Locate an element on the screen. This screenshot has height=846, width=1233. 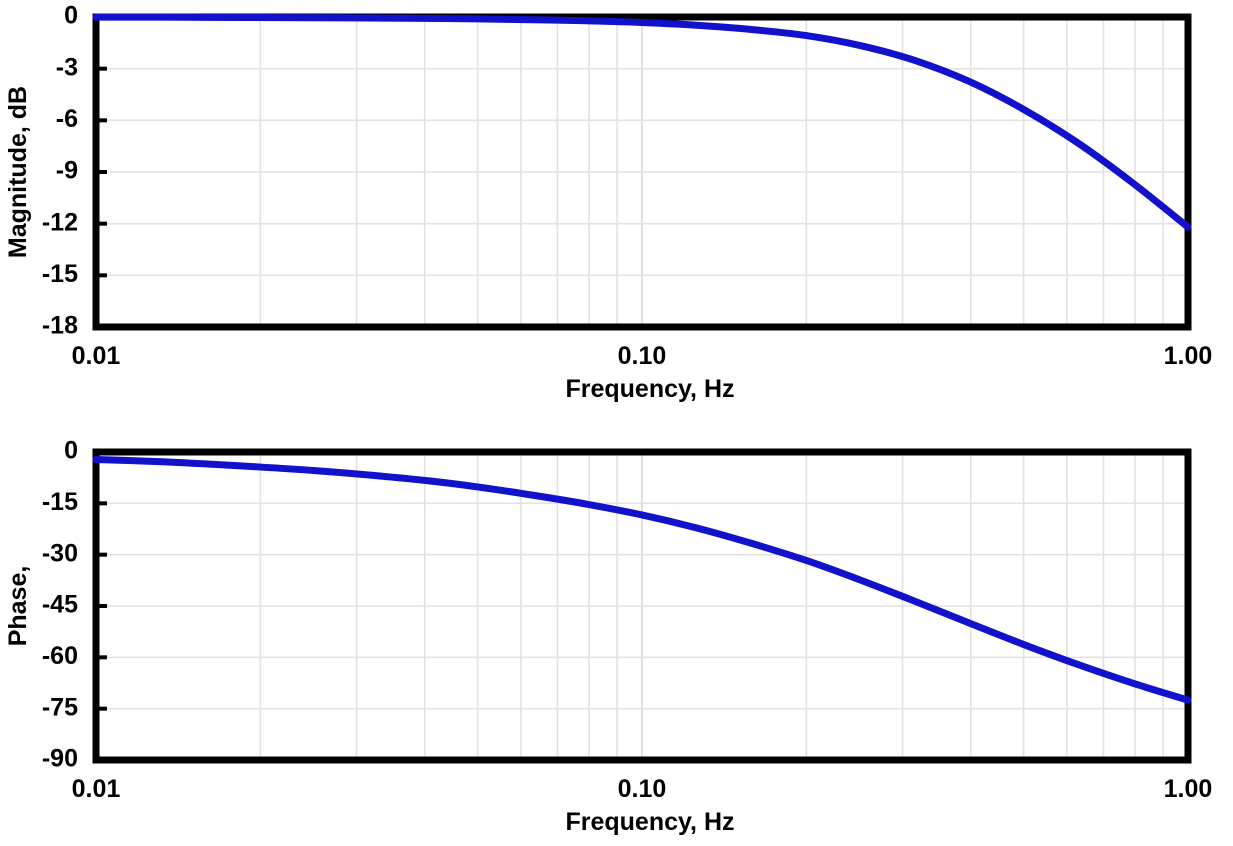
phase-ytick-label: 0 is located at coordinates (71, 451).